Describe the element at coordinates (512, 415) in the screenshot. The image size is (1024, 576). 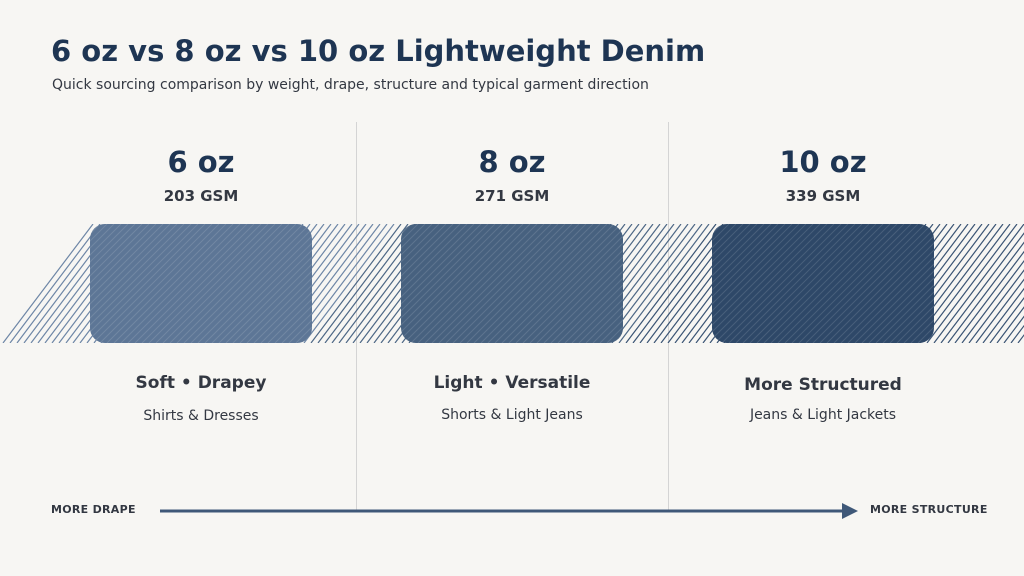
I see `uses-label: Shorts & Light Jeans` at that location.